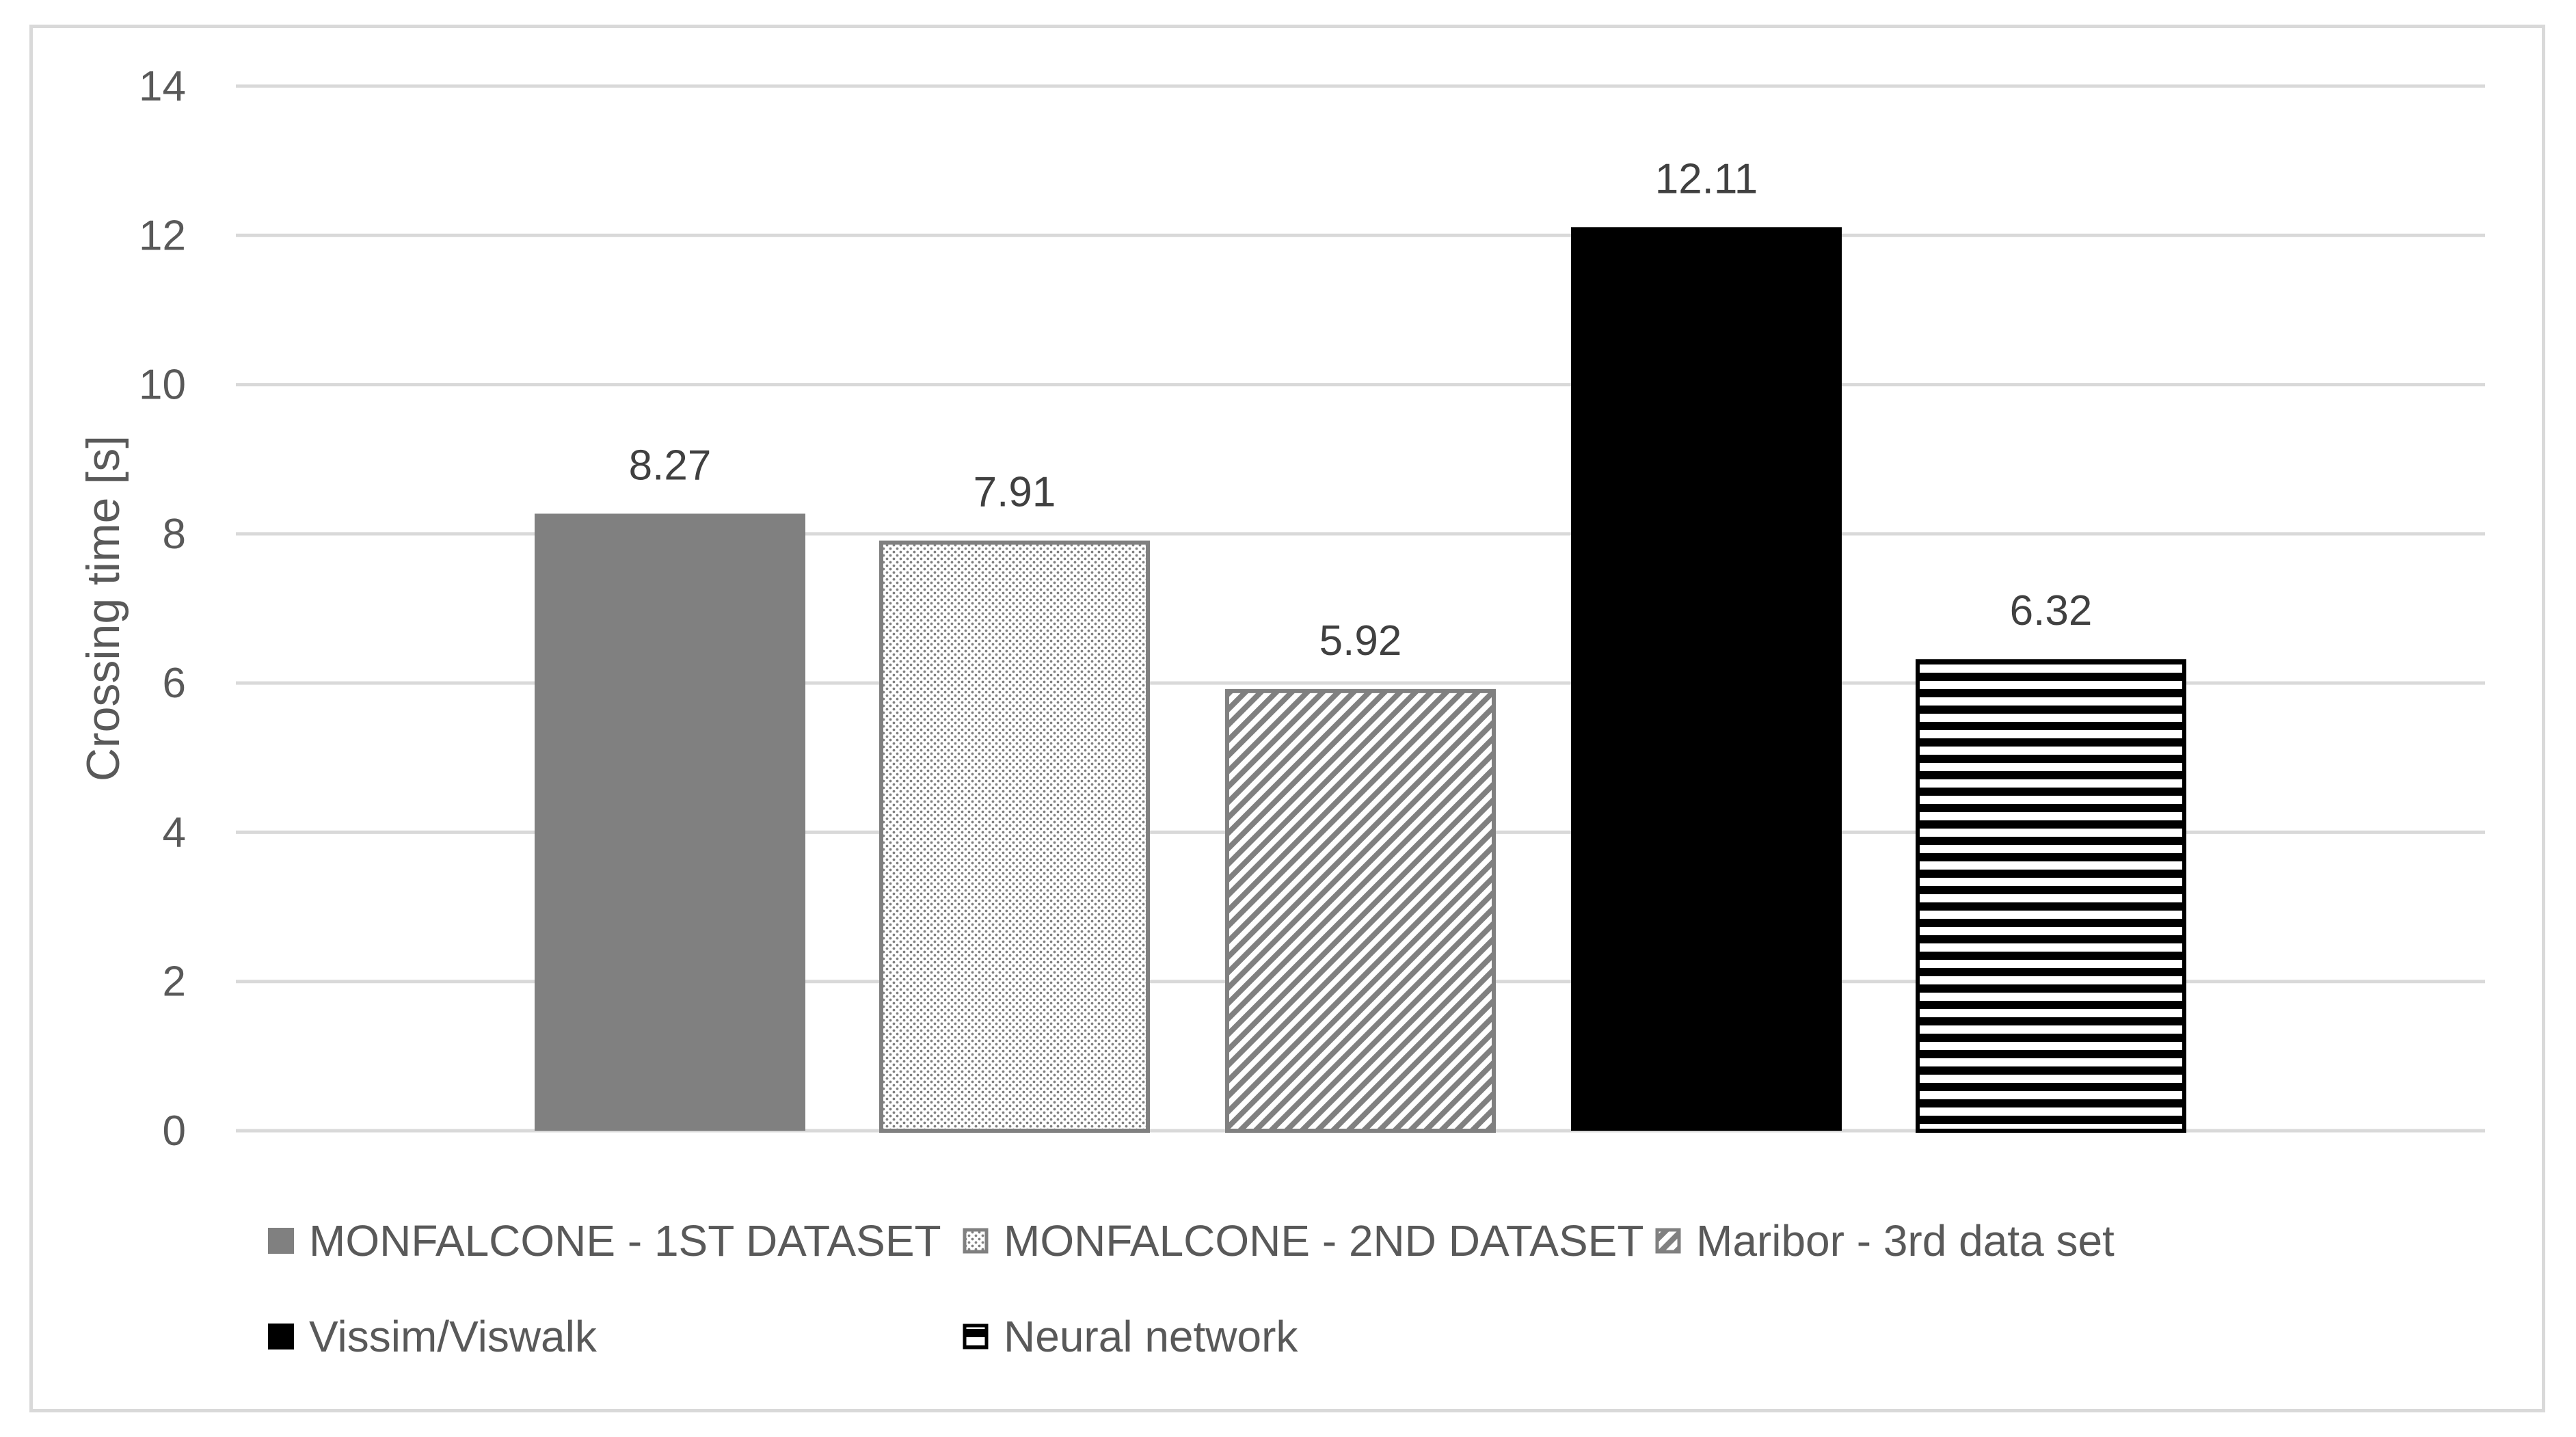 This screenshot has width=2576, height=1437. What do you see at coordinates (670, 466) in the screenshot?
I see `data-label-1: 8.27` at bounding box center [670, 466].